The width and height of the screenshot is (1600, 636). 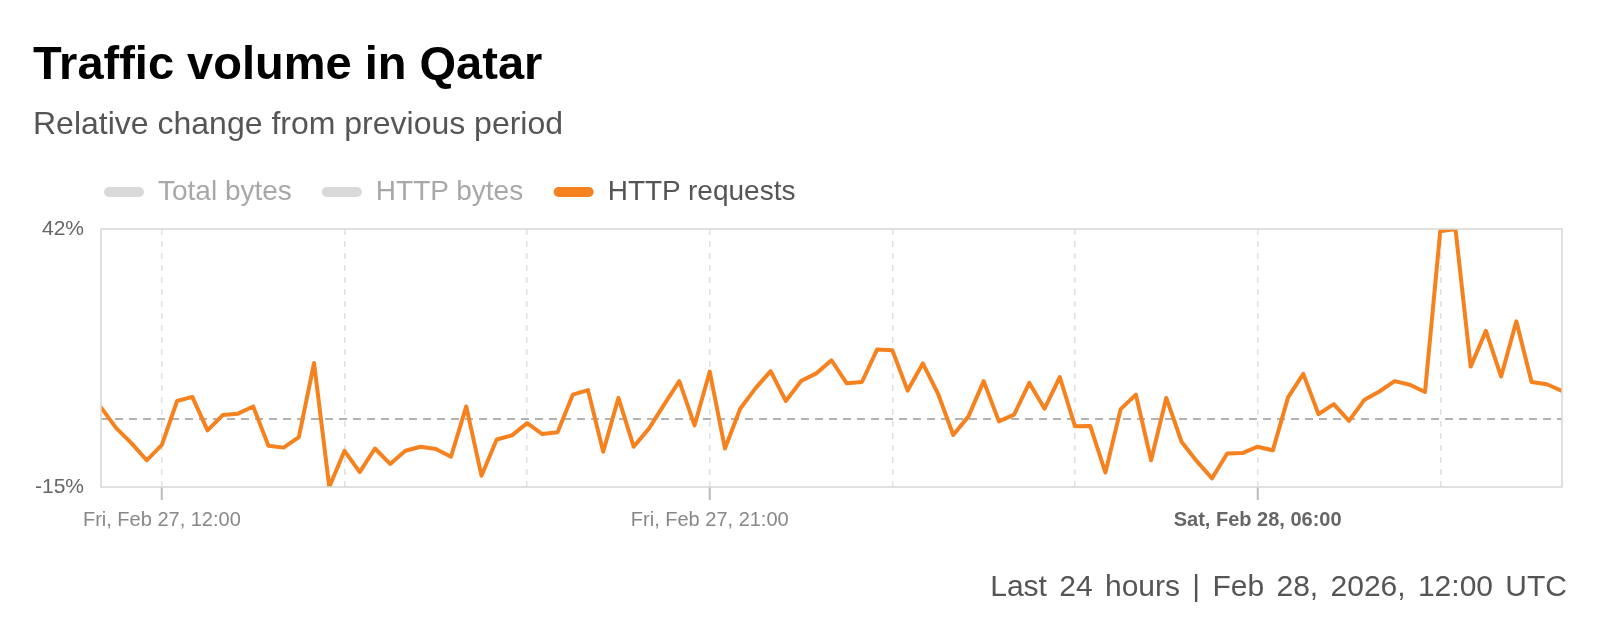 I want to click on chart-subtitle: Relative change from previous period, so click(x=298, y=123).